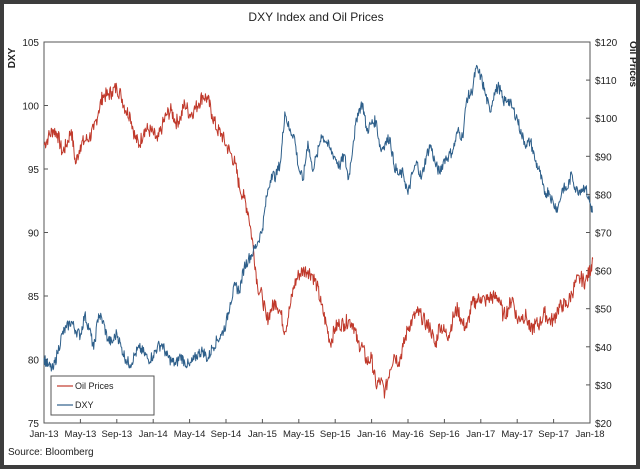 This screenshot has width=640, height=469. I want to click on x-tick-label: Jan-17, so click(480, 434).